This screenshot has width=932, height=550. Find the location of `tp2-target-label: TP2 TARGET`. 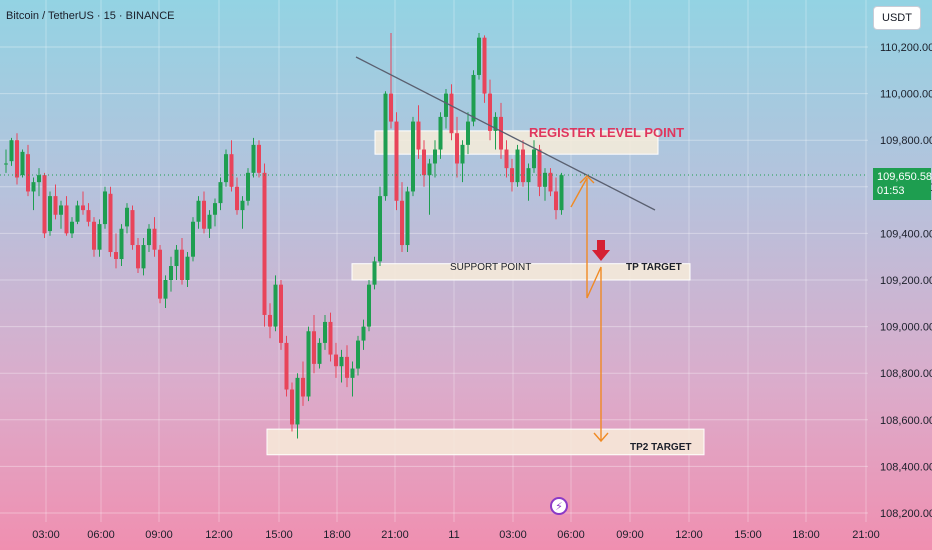

tp2-target-label: TP2 TARGET is located at coordinates (660, 447).